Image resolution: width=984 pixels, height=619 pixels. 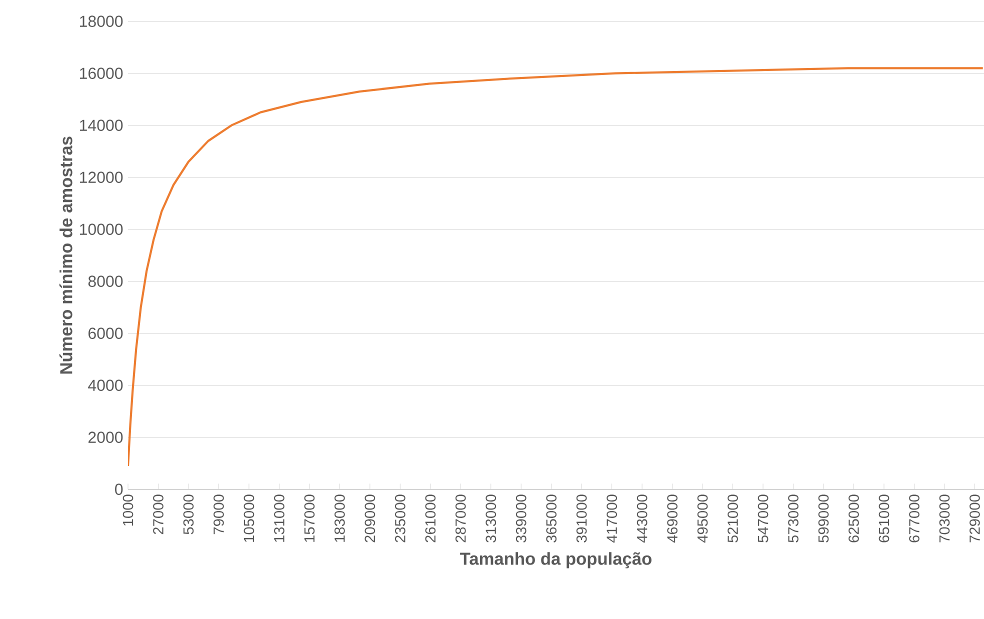 I want to click on x-axis-title: Tamanho da população, so click(x=556, y=560).